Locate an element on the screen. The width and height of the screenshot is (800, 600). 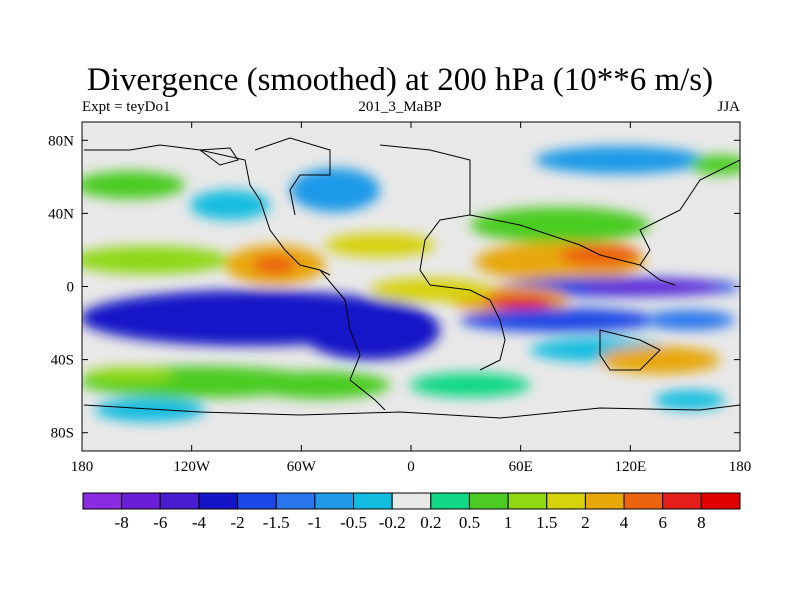
colorbar-label: -1.5 is located at coordinates (276, 522).